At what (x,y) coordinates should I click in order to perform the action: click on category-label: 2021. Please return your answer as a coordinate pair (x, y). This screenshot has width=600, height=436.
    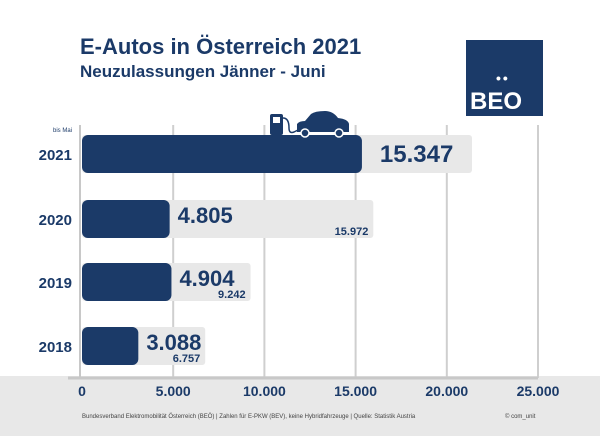
    Looking at the image, I should click on (55, 155).